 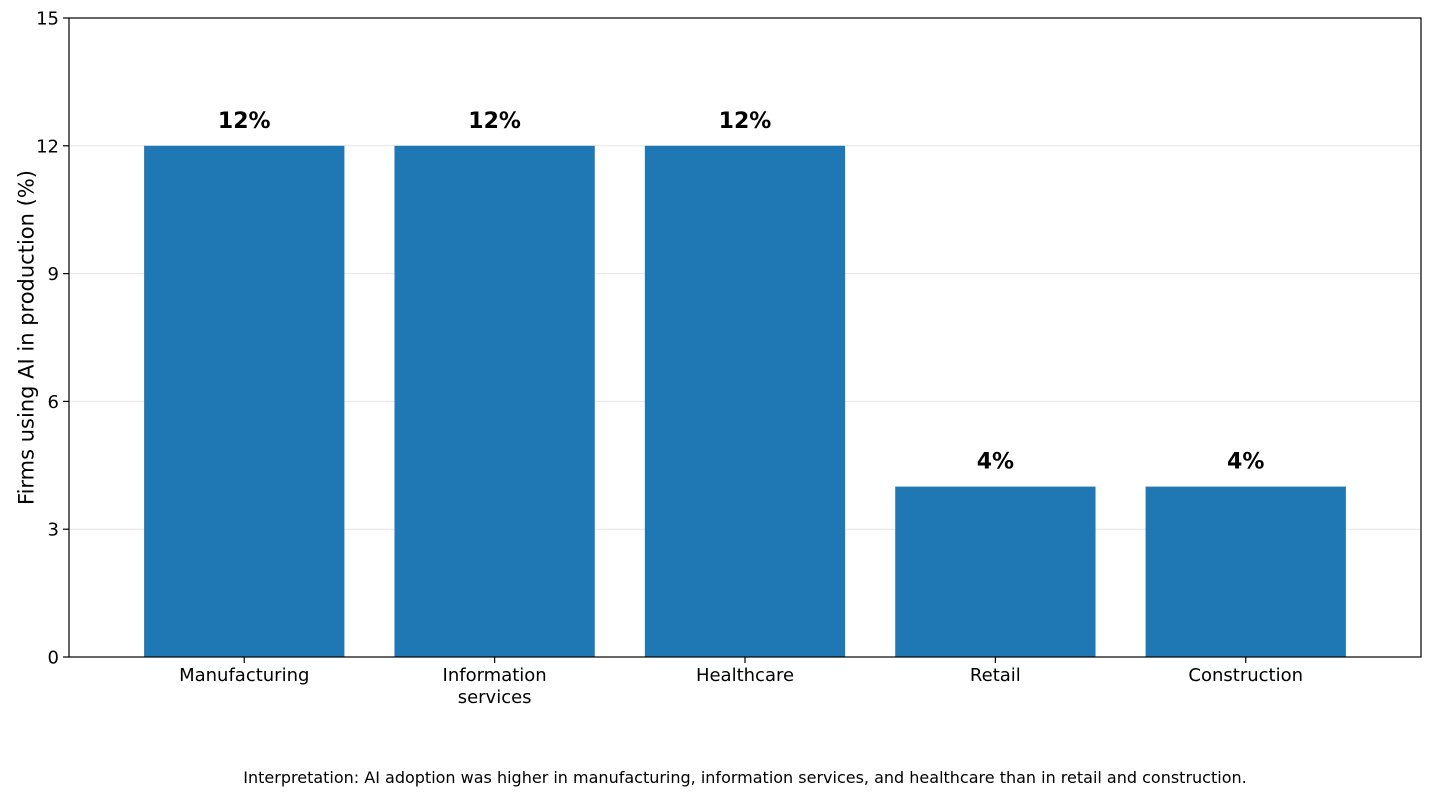 What do you see at coordinates (53, 274) in the screenshot?
I see `y-tick-label: 9` at bounding box center [53, 274].